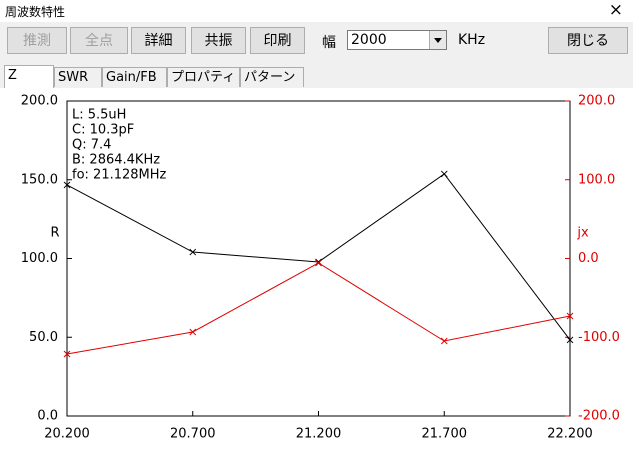  I want to click on dropdown-arrow, so click(437, 40).